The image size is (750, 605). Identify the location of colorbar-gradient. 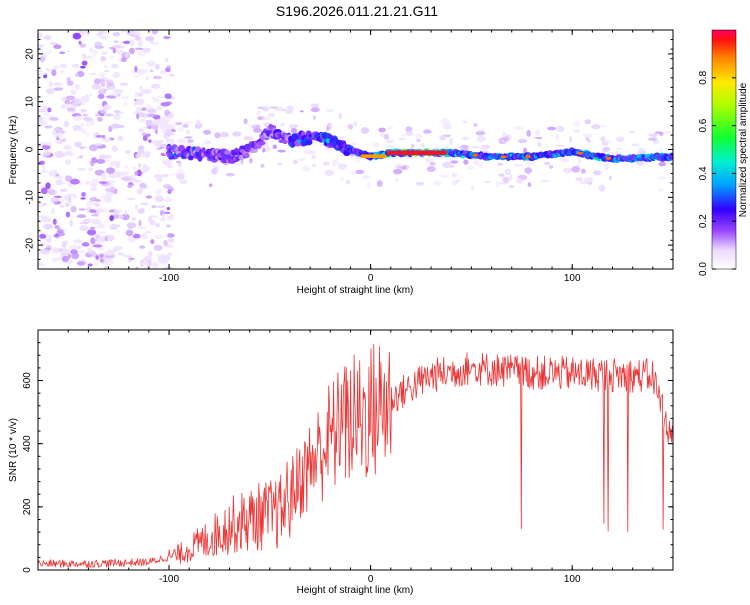
(724, 149).